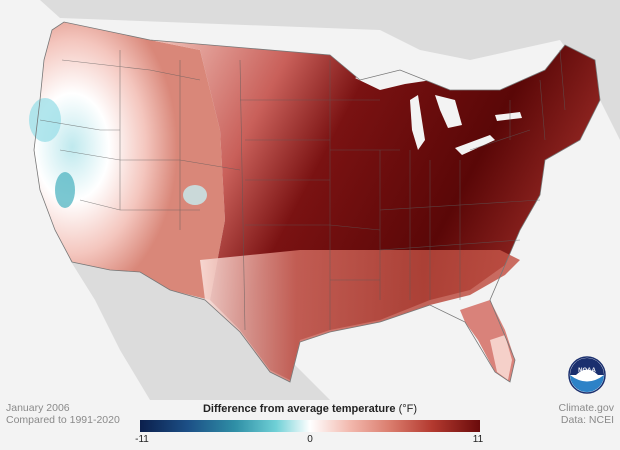  Describe the element at coordinates (508, 116) in the screenshot. I see `lake-ontario` at that location.